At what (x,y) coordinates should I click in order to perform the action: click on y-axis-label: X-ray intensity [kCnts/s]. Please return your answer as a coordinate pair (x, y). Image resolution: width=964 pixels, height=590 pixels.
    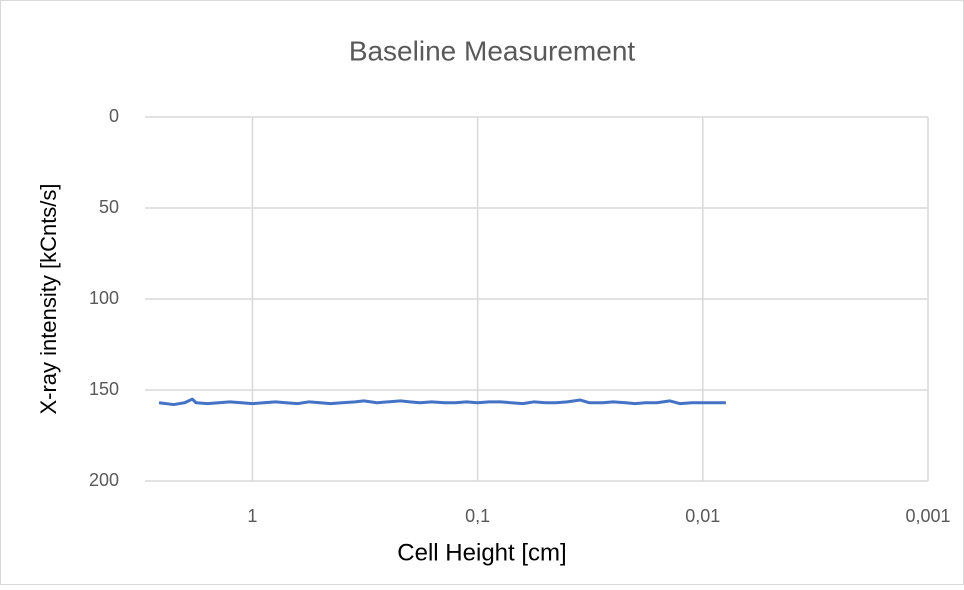
    Looking at the image, I should click on (48, 298).